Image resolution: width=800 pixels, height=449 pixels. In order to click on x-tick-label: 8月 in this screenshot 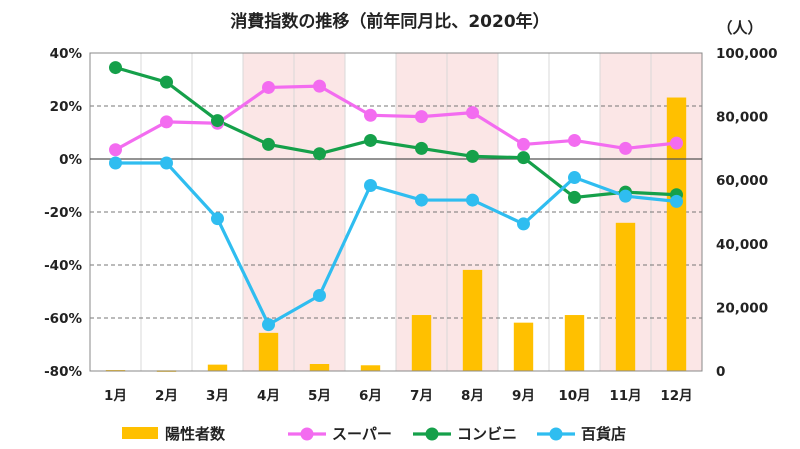, I will do `click(472, 396)`.